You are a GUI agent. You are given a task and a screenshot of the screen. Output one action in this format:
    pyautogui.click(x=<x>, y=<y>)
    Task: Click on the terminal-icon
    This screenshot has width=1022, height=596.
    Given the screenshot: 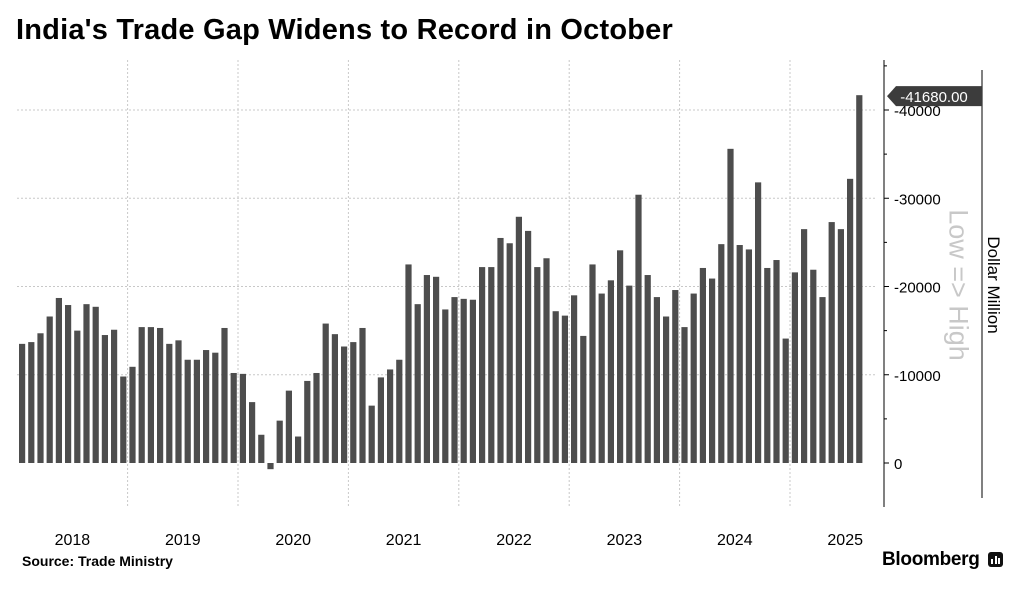 What is the action you would take?
    pyautogui.click(x=995, y=559)
    